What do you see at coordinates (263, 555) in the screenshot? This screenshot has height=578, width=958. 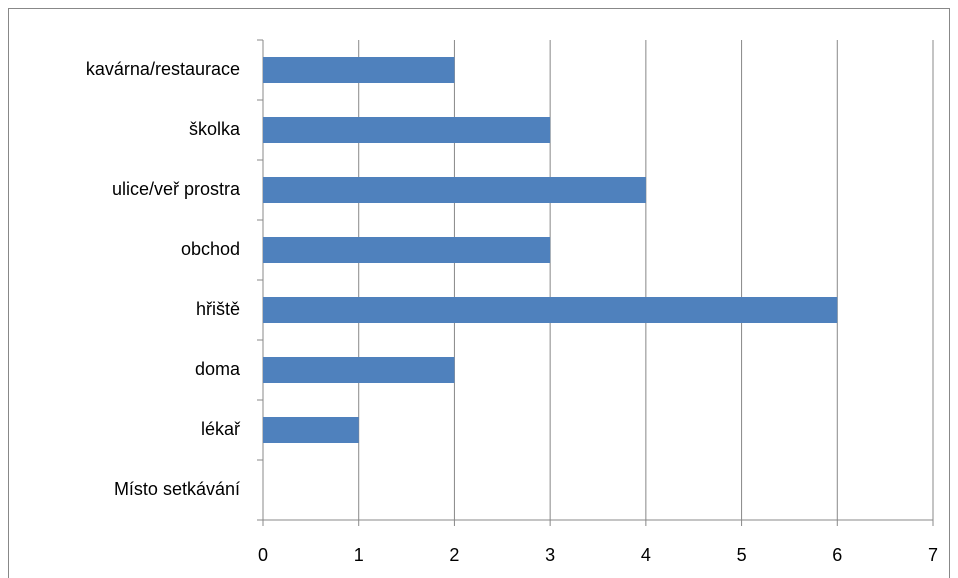 I see `x-tick-label: 0` at bounding box center [263, 555].